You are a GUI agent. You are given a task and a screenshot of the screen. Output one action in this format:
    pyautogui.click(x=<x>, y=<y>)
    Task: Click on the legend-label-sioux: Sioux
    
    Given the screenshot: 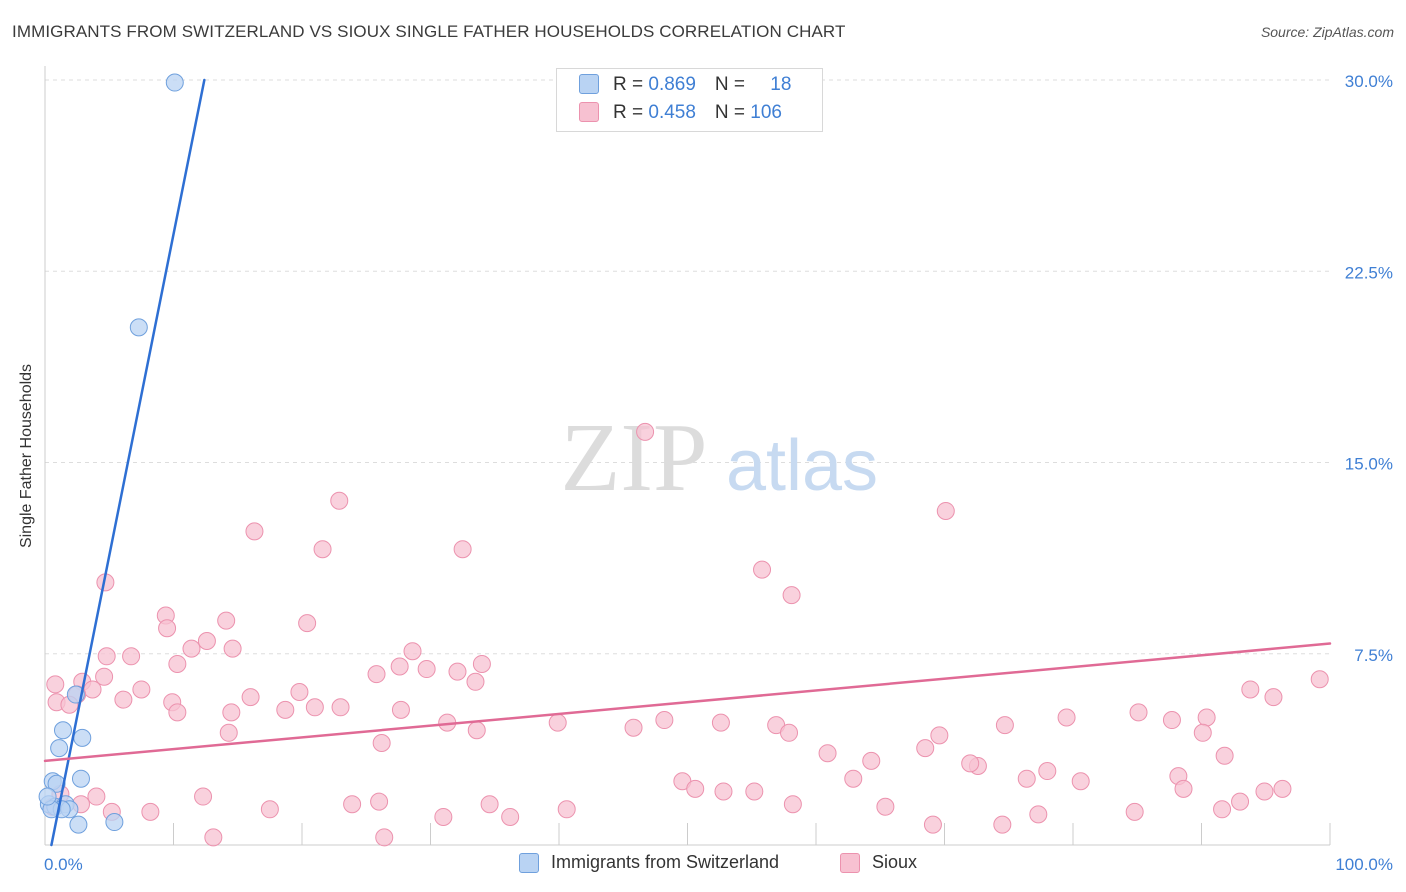 What is the action you would take?
    pyautogui.click(x=895, y=862)
    